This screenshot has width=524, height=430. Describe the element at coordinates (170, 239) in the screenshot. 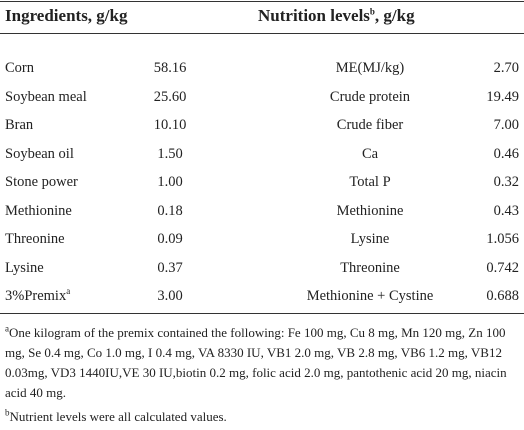

I see `amount-cell: 0.09` at that location.